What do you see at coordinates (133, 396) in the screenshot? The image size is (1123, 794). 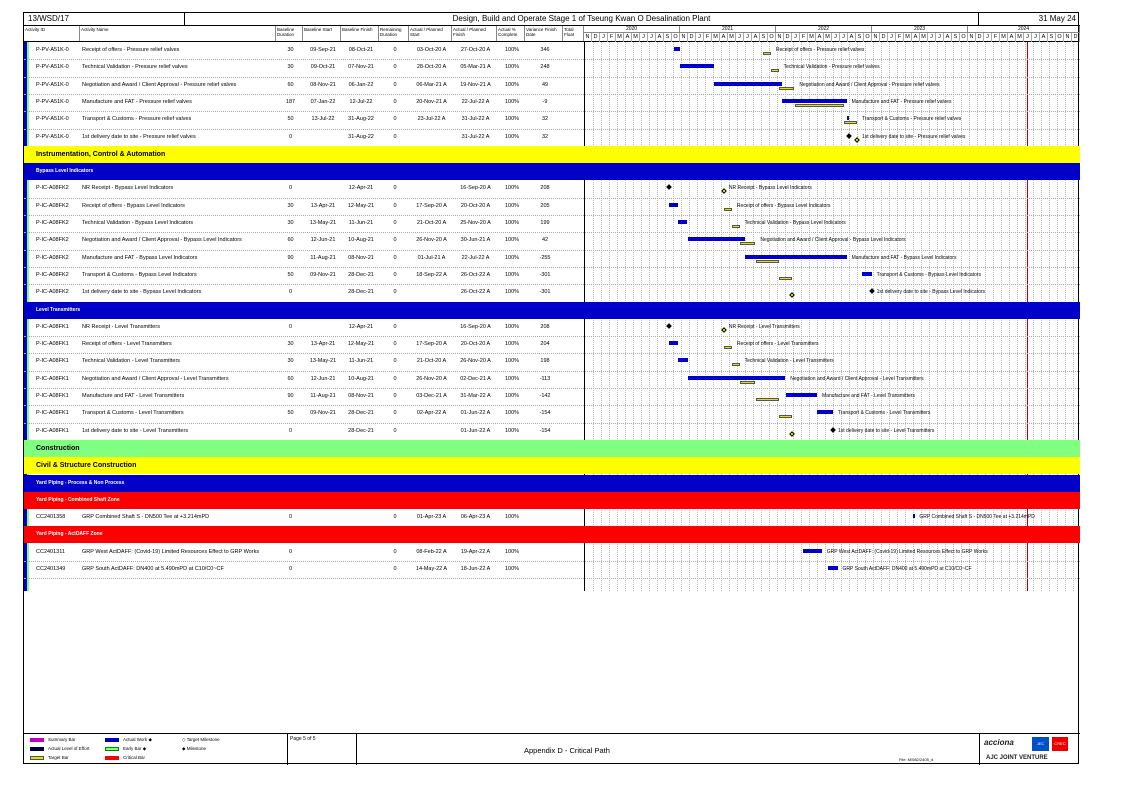 I see `cell-name: Manufacture and FAT - Level Transmitters` at bounding box center [133, 396].